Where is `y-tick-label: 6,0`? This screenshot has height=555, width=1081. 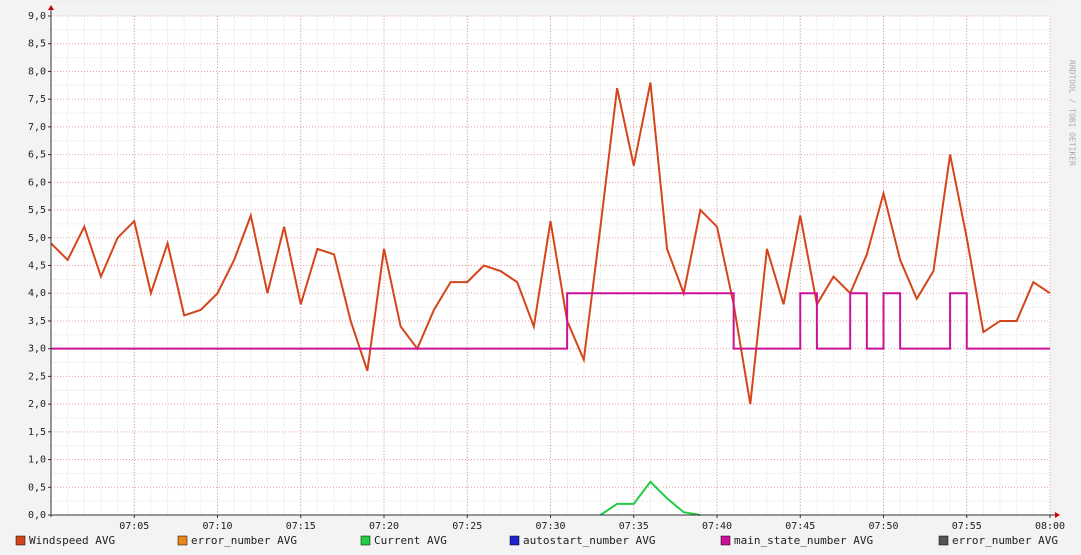
y-tick-label: 6,0 is located at coordinates (37, 182).